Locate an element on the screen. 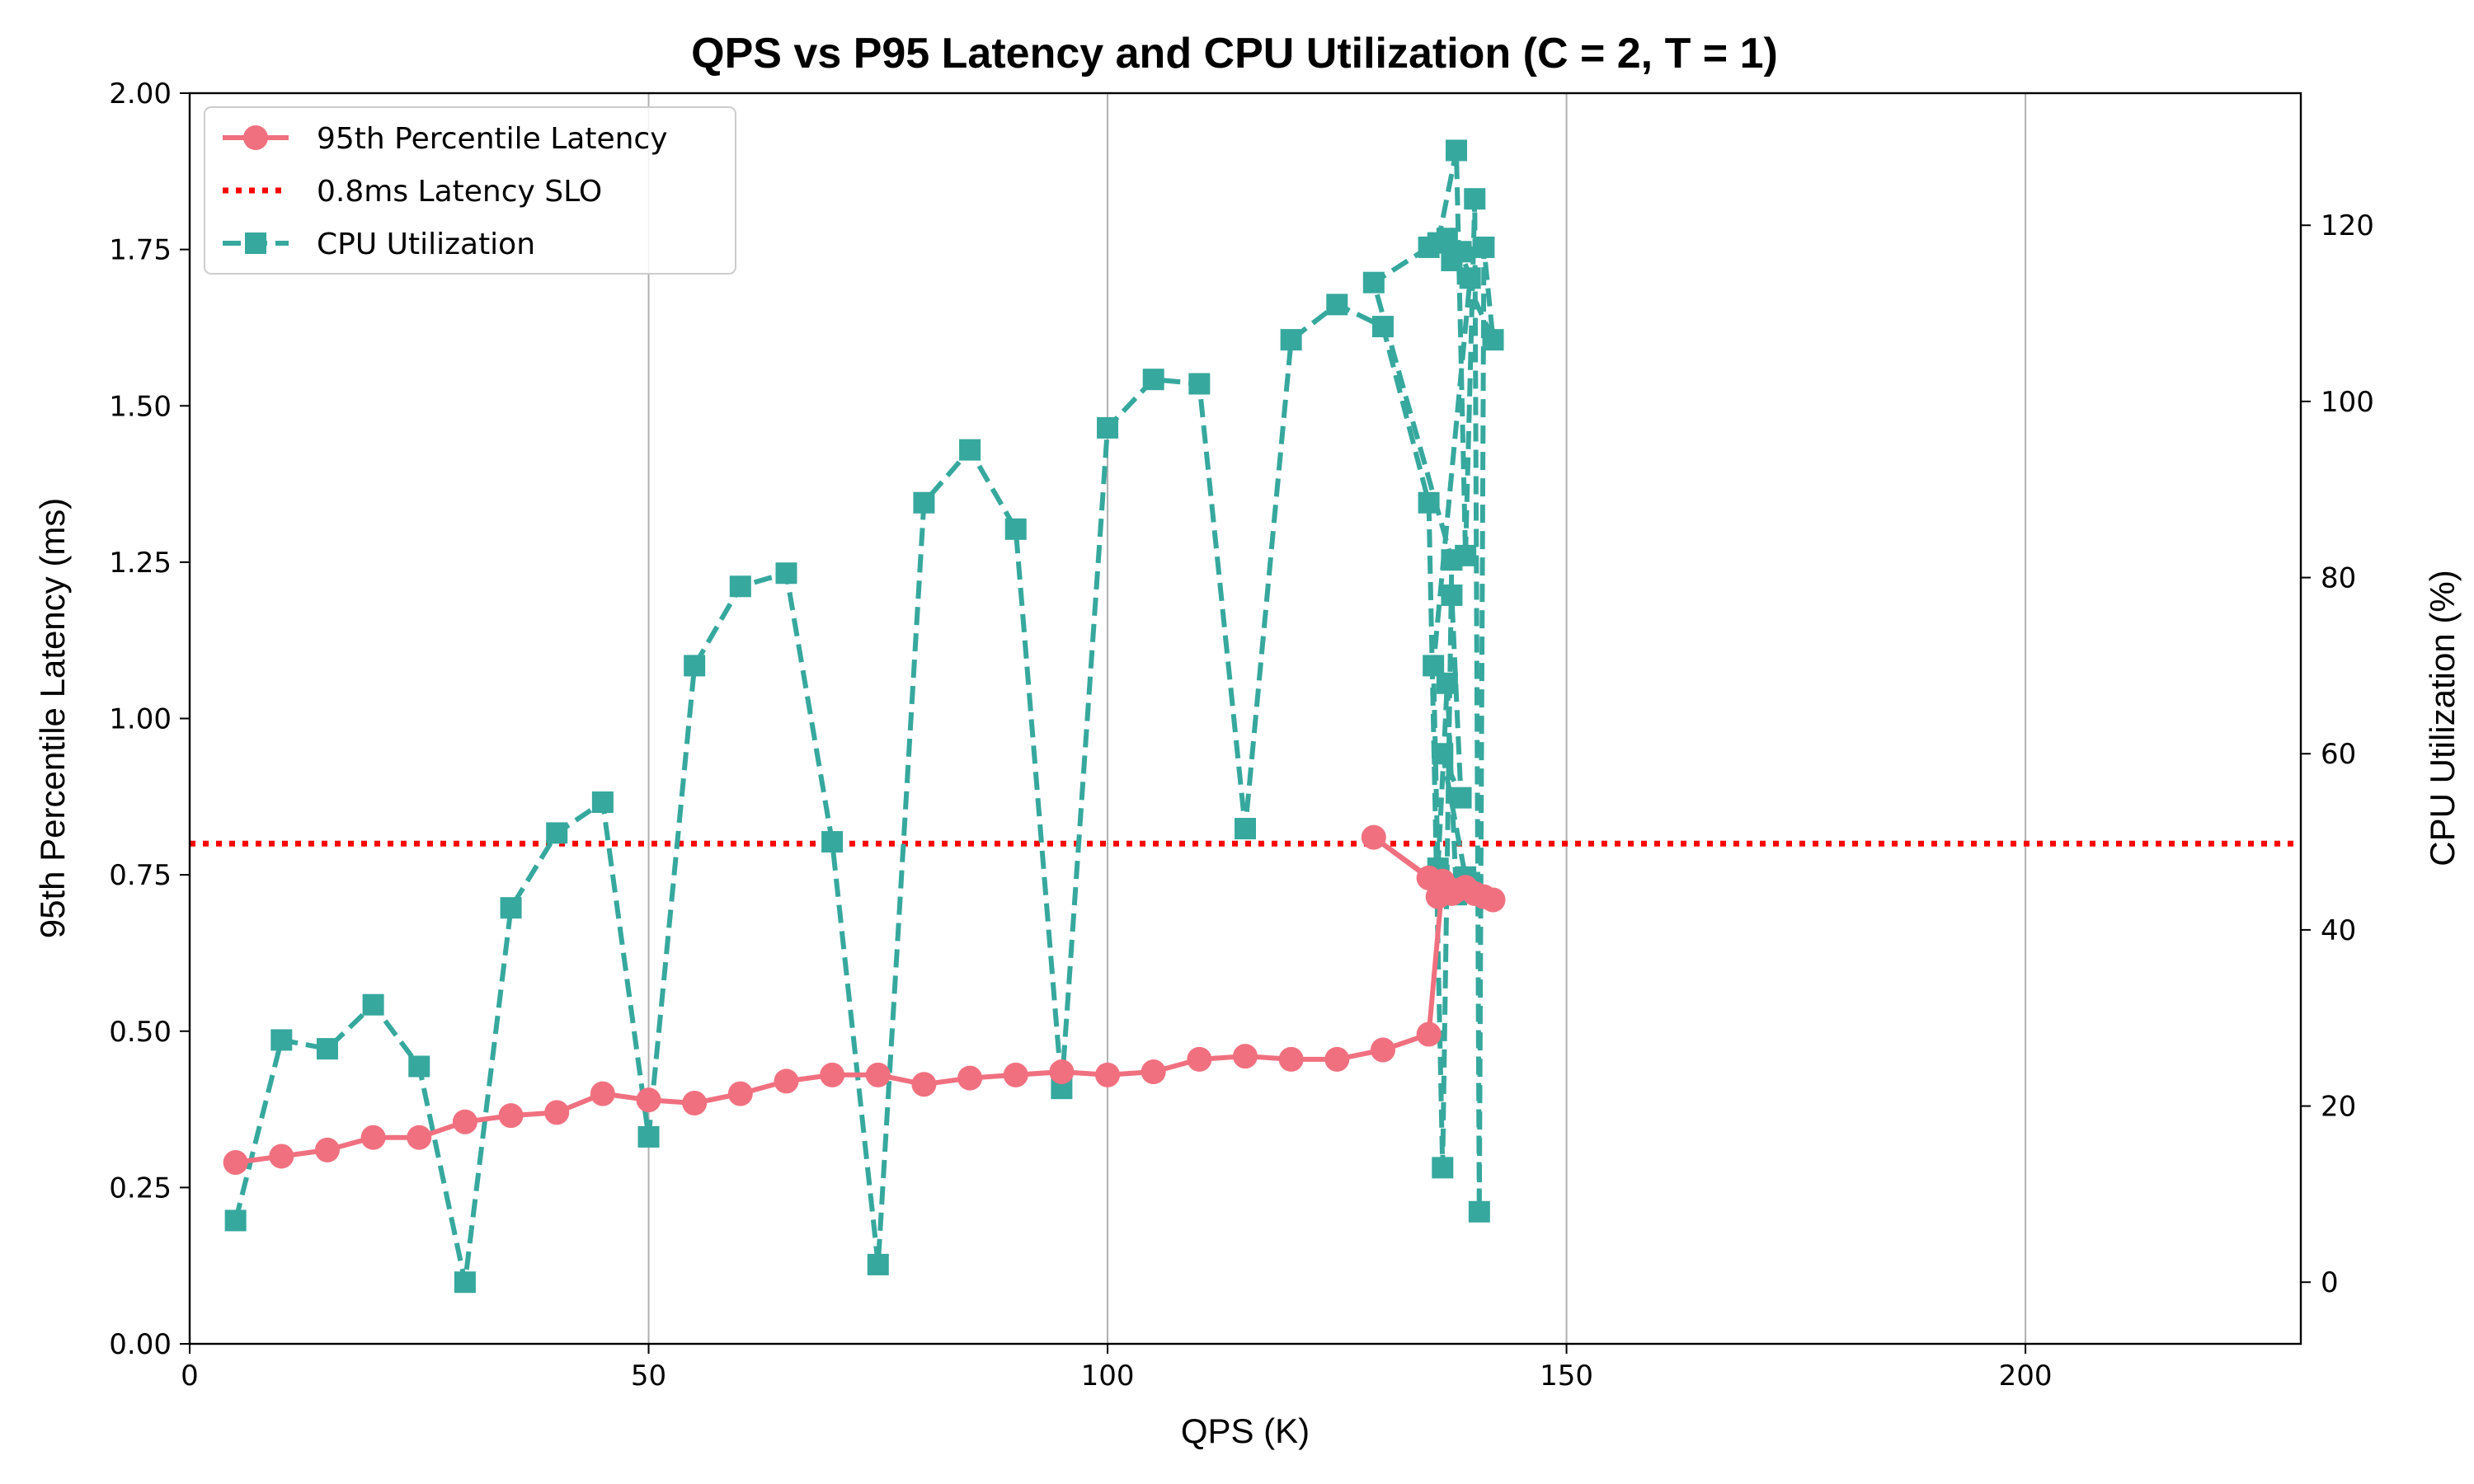  y-tick-label: 1.75 is located at coordinates (140, 251).